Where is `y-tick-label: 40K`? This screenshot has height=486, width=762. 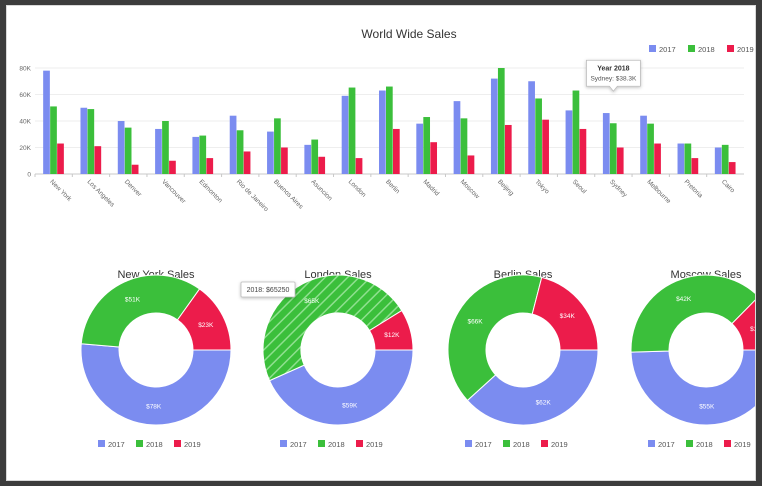 y-tick-label: 40K is located at coordinates (25, 122).